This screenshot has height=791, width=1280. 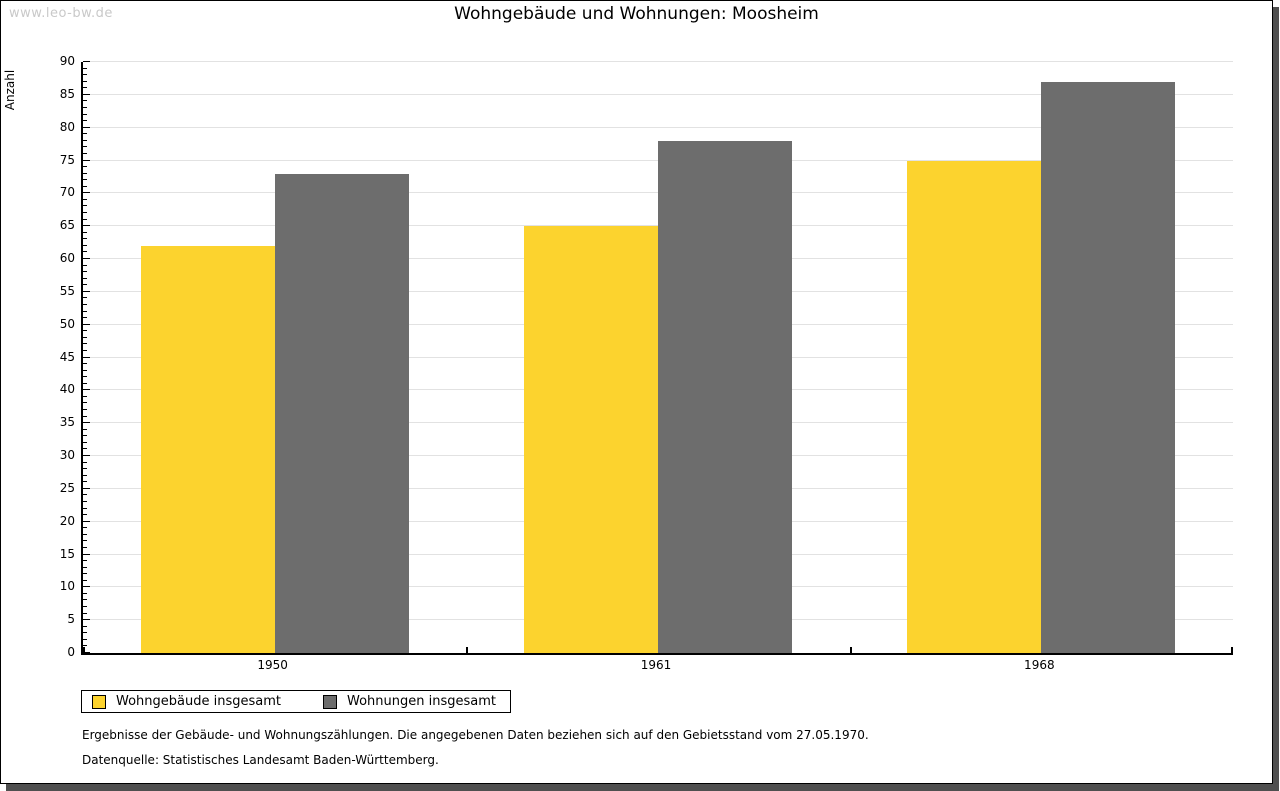 I want to click on y-axis-tick-label: 70, so click(x=67, y=192).